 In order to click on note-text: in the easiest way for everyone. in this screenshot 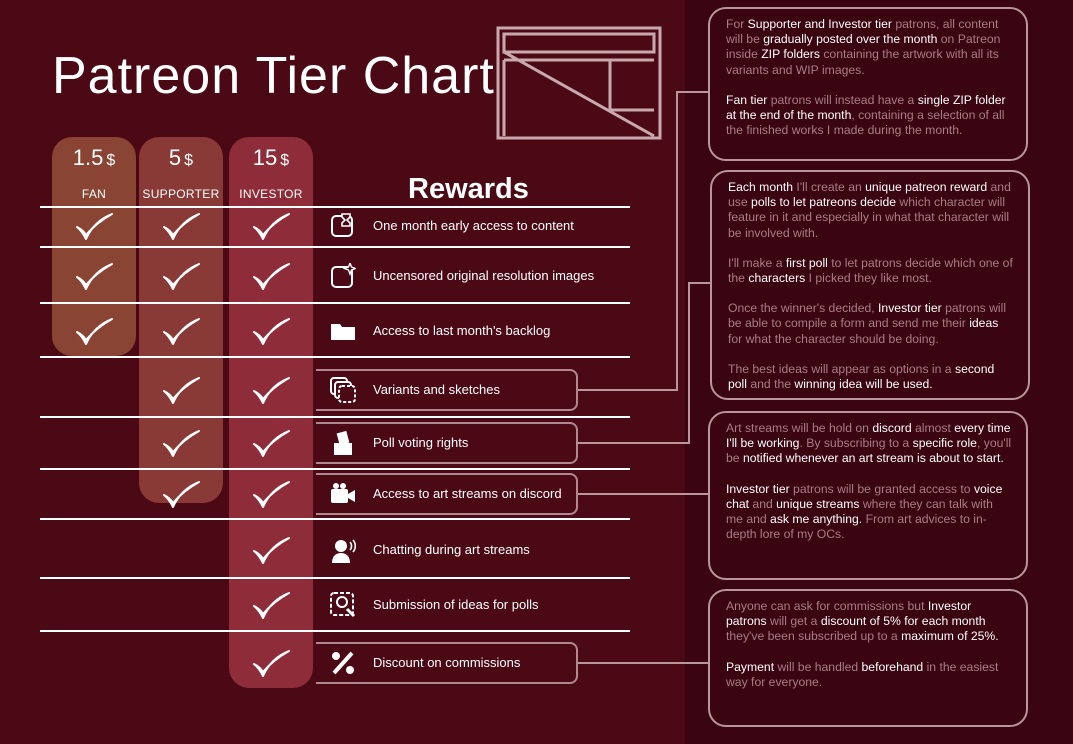, I will do `click(862, 674)`.